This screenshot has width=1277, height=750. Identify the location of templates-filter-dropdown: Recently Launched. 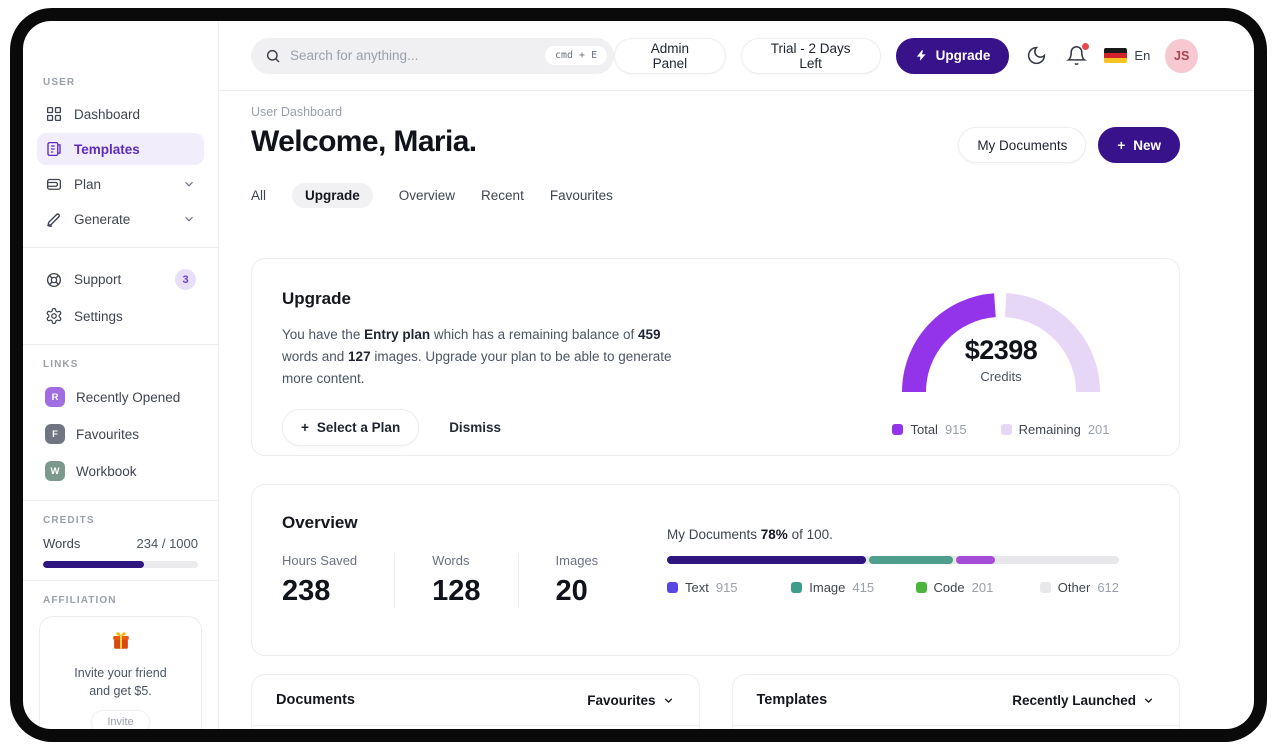
(1083, 700).